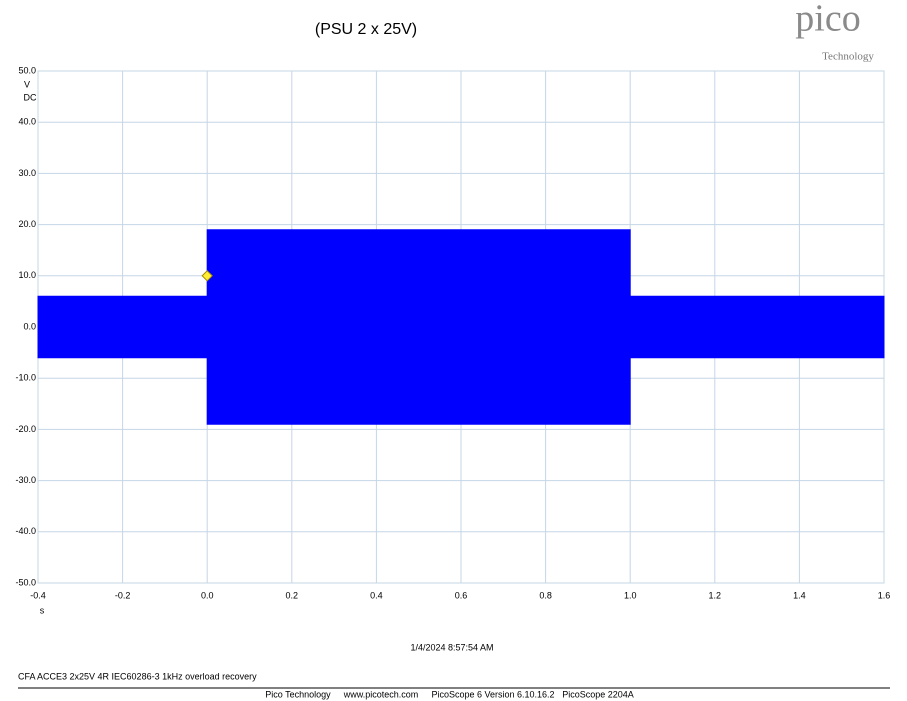  Describe the element at coordinates (25, 582) in the screenshot. I see `y-tick-label: -50.0` at that location.